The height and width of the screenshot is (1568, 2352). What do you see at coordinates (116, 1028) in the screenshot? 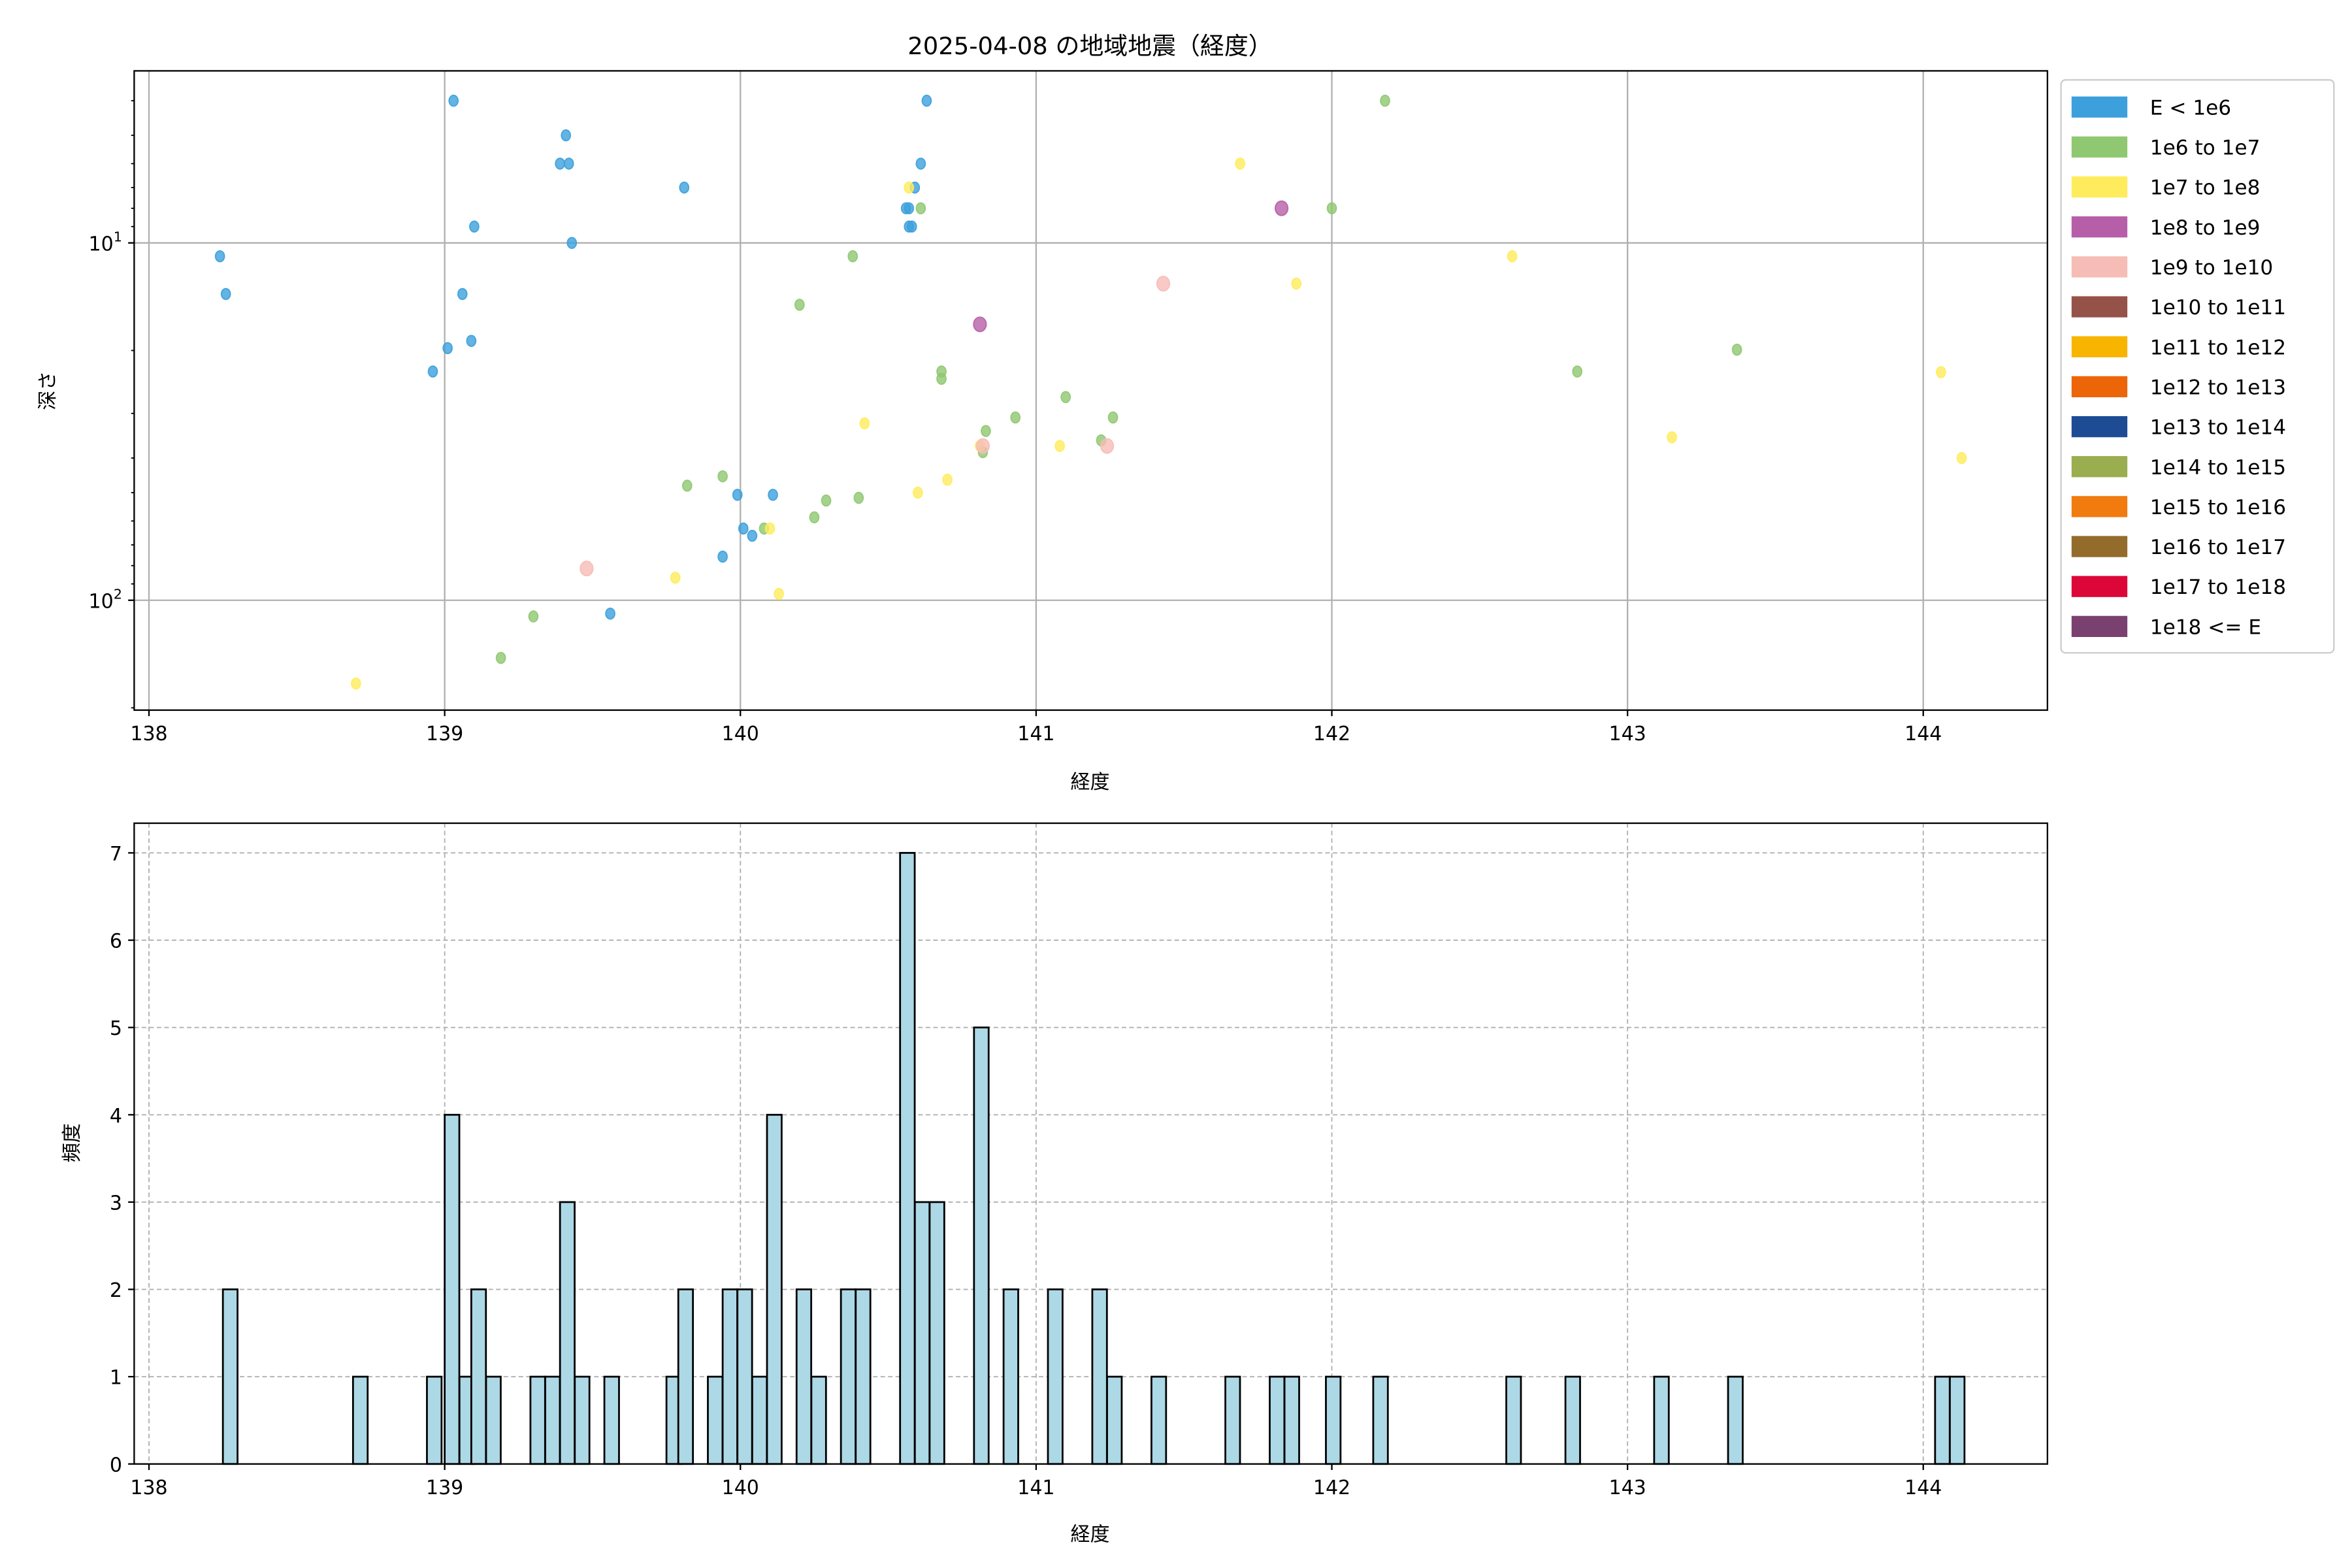
I see `y-tick-label: 5` at bounding box center [116, 1028].